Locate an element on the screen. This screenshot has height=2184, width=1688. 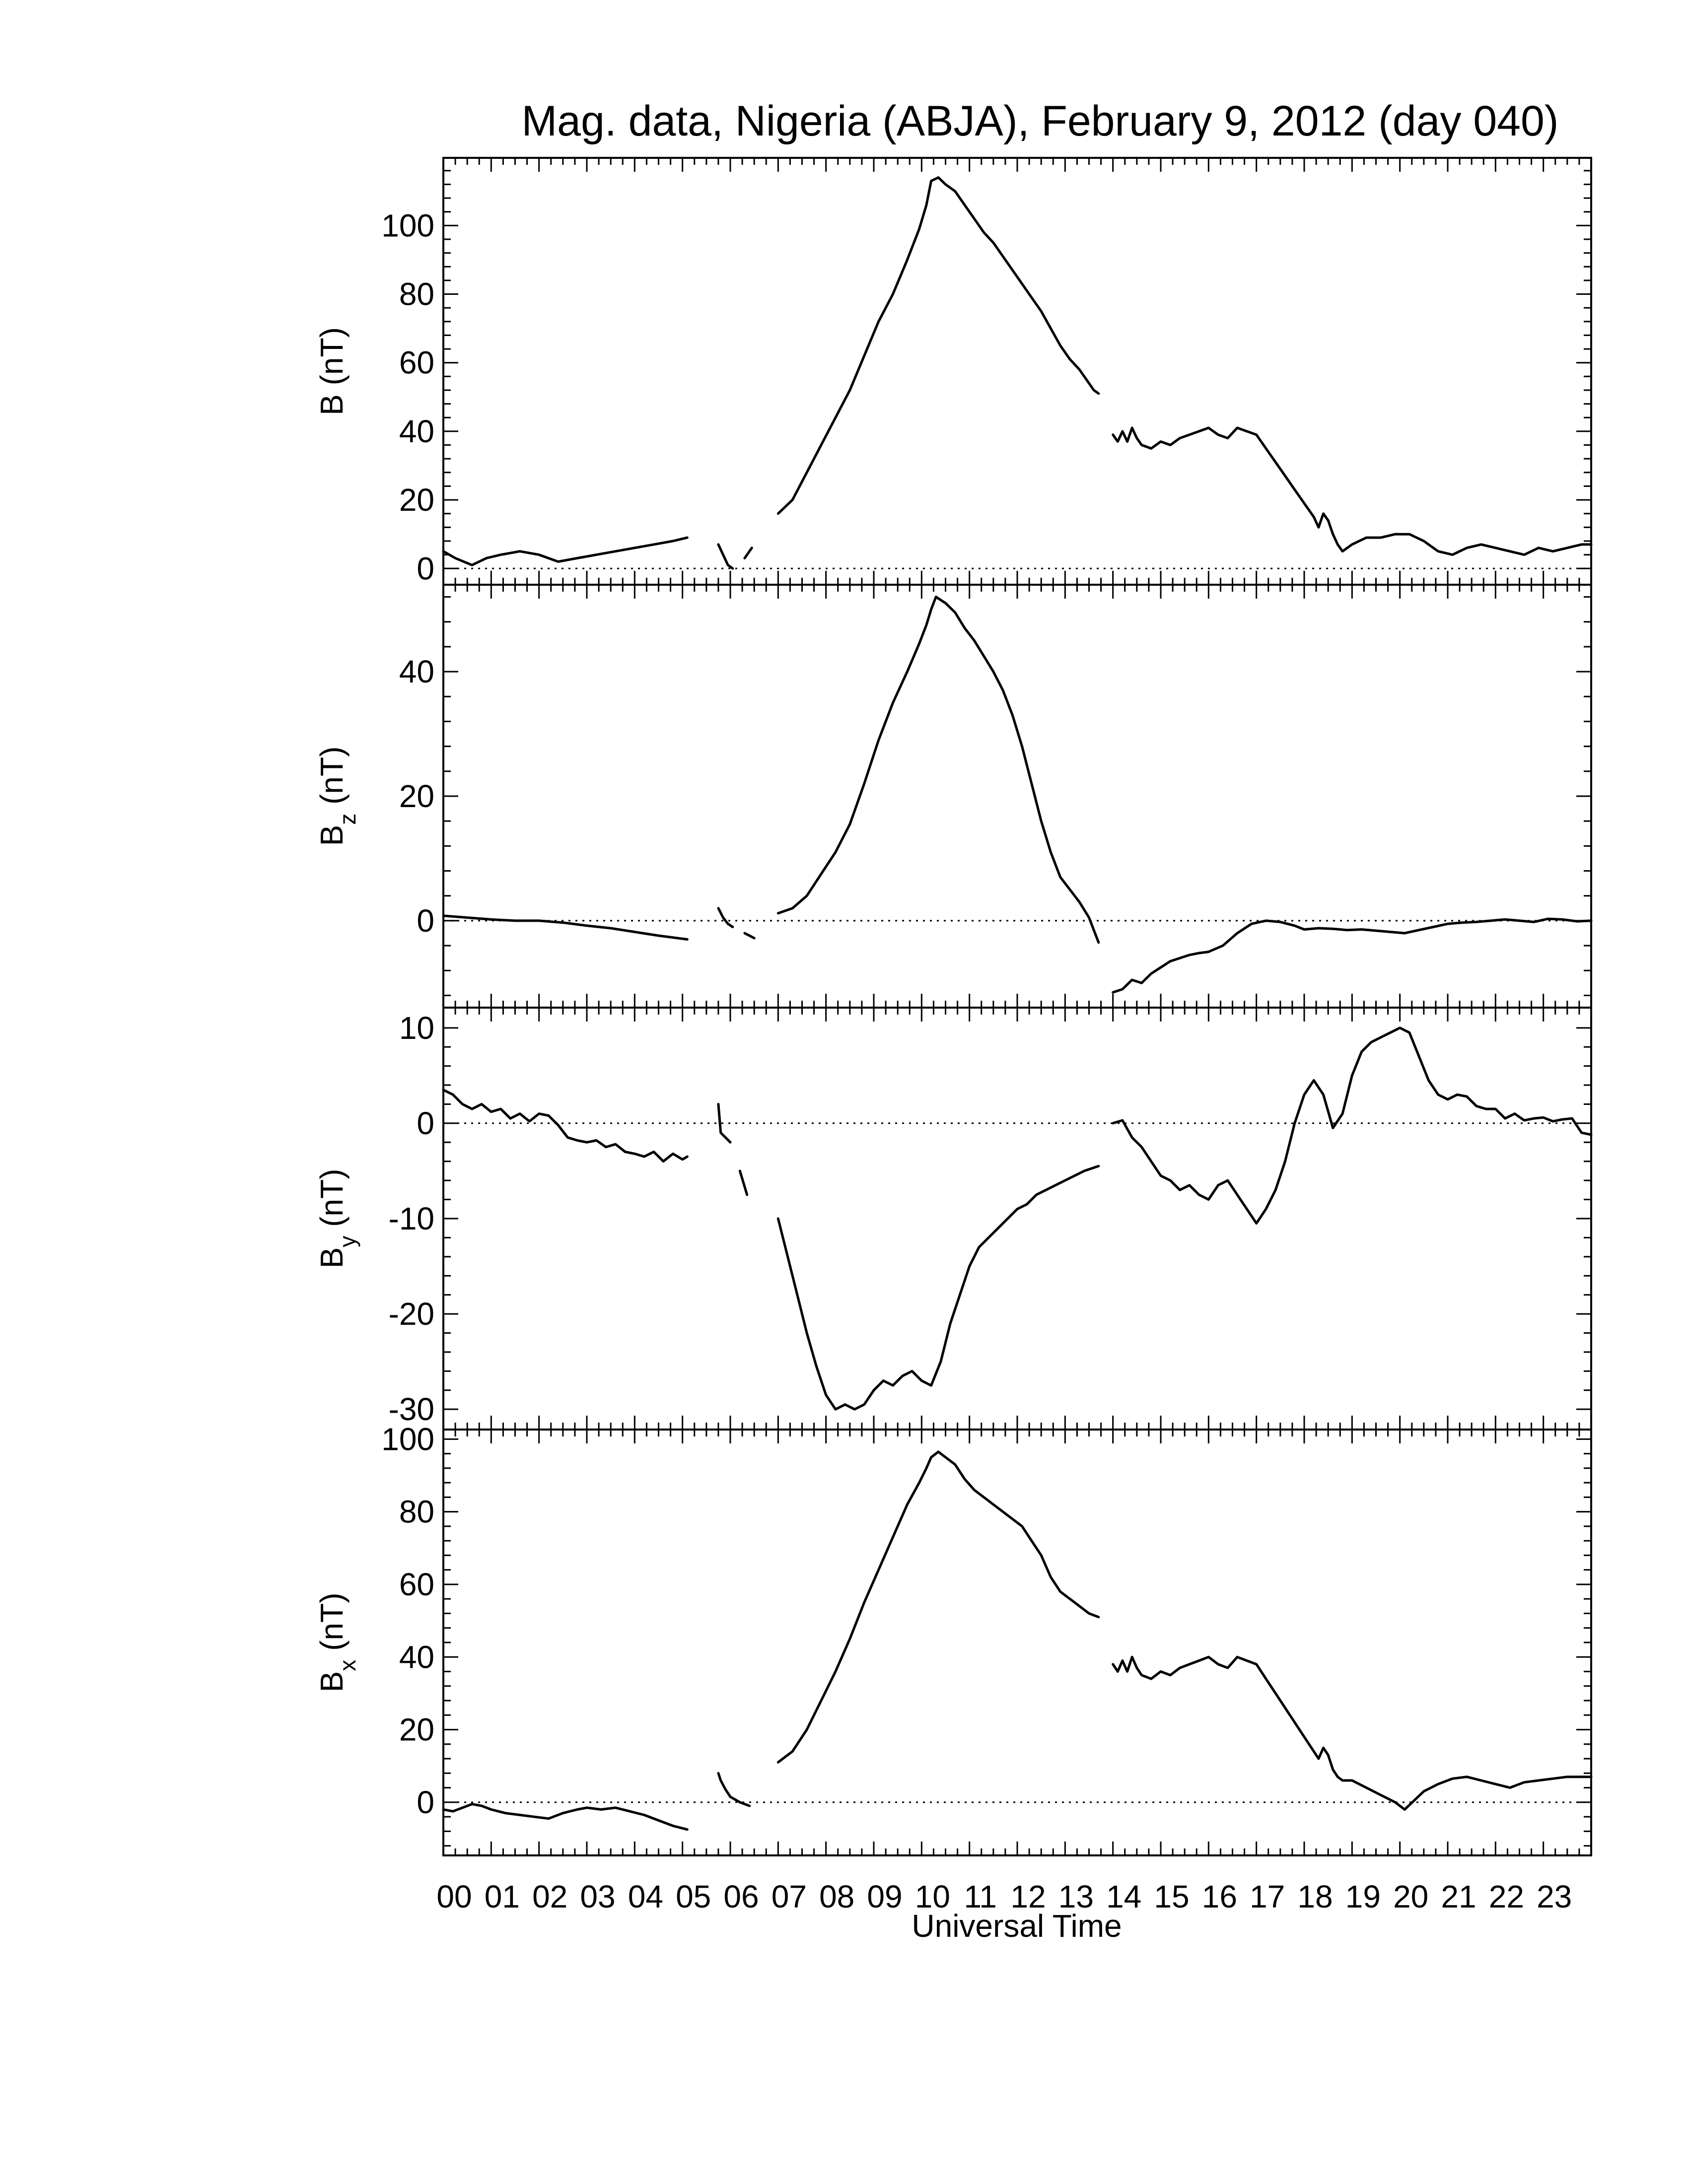
y-tick-label-B: 20 is located at coordinates (416, 500).